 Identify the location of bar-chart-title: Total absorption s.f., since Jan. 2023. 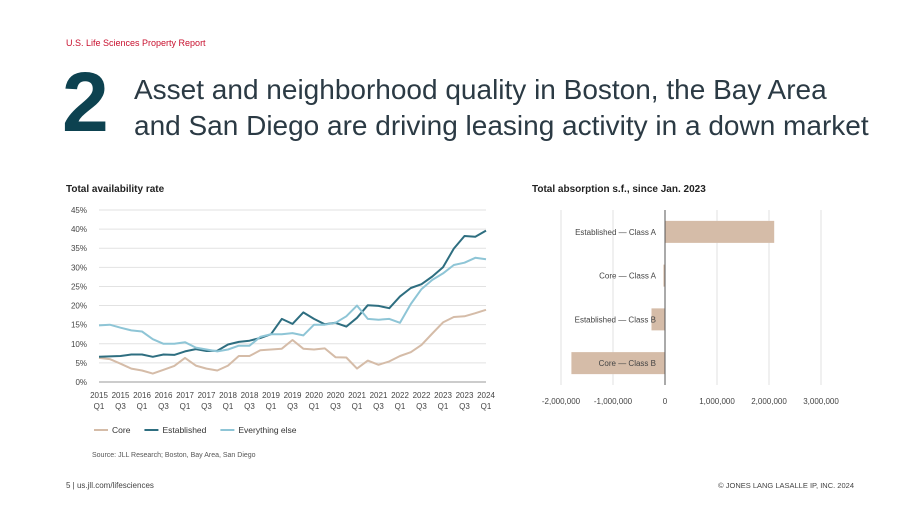
(619, 189).